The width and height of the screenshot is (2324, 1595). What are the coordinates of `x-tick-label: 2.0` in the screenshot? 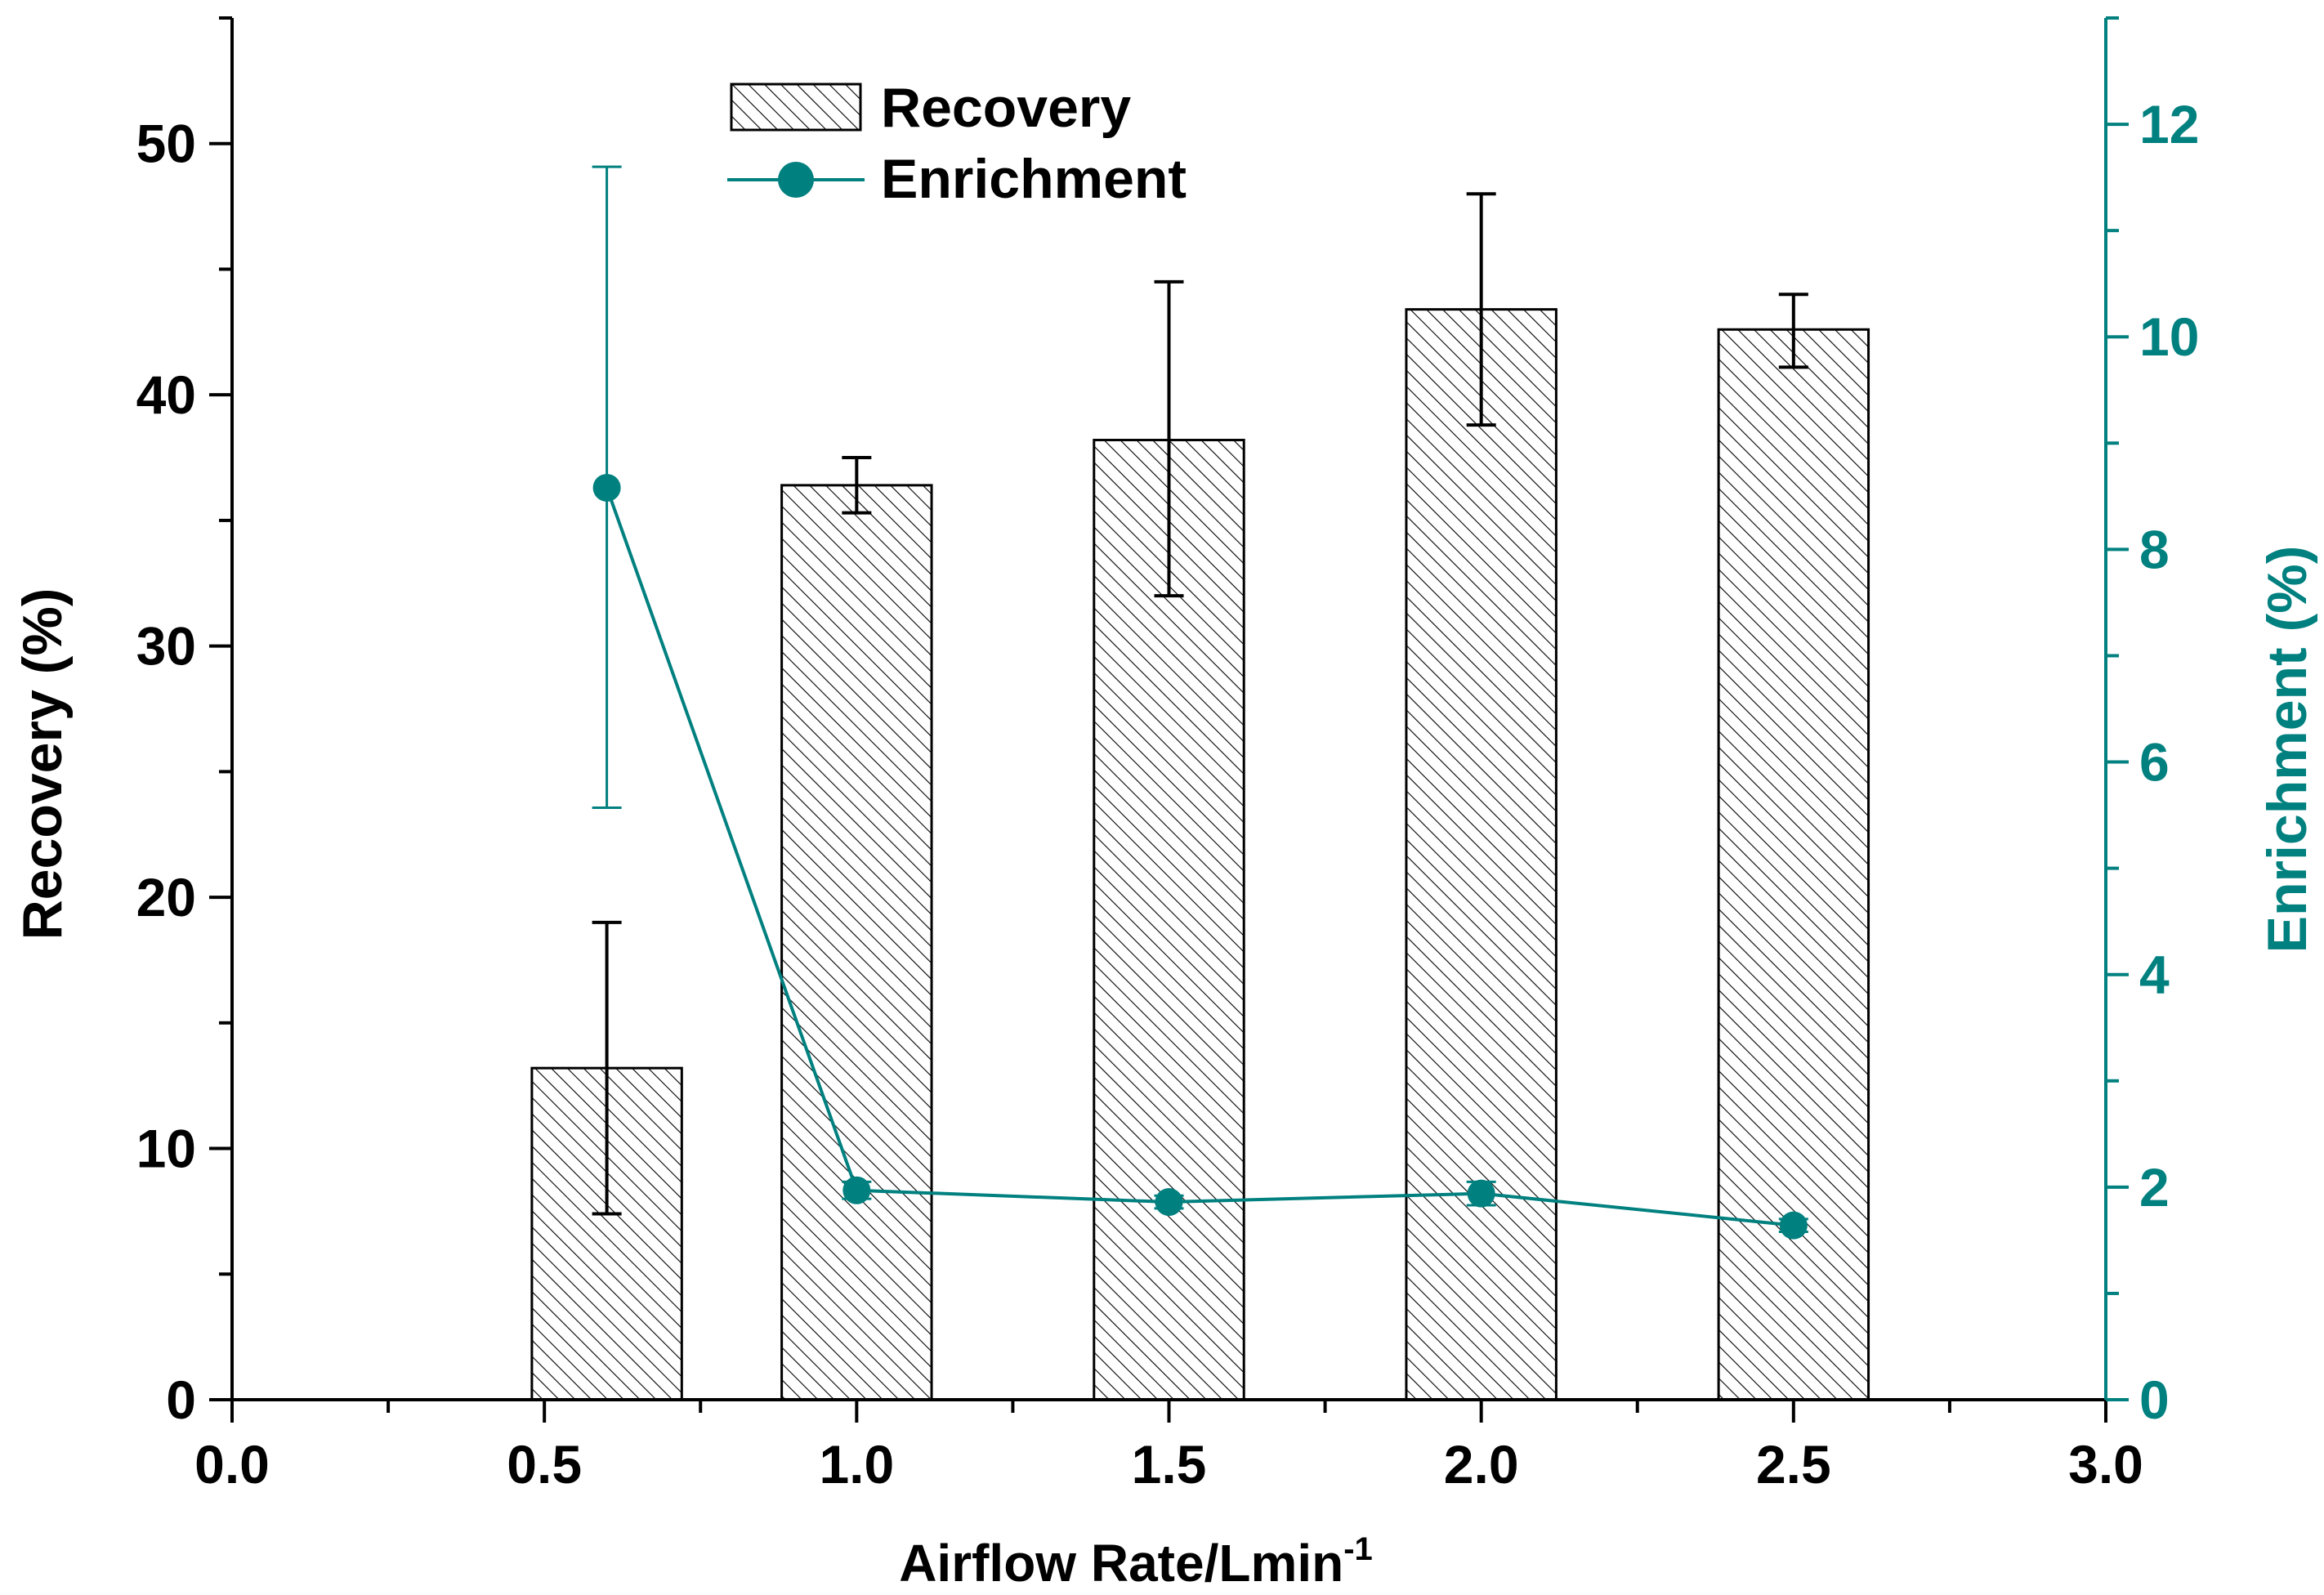 It's located at (1481, 1464).